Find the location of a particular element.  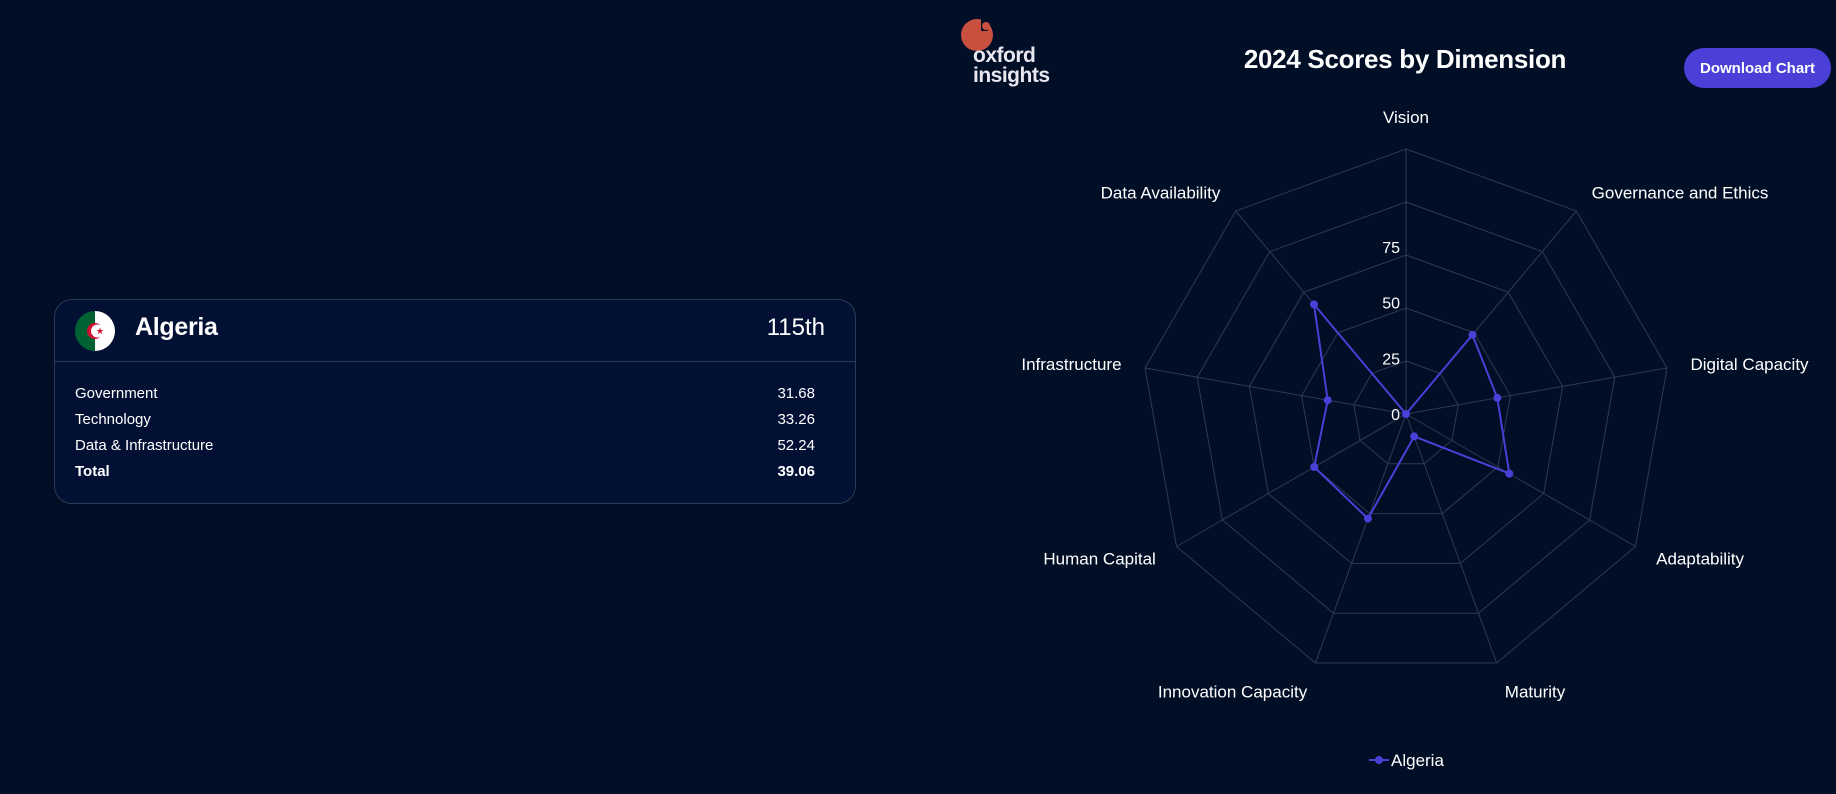

card-header: Algeria 115th is located at coordinates (455, 331).